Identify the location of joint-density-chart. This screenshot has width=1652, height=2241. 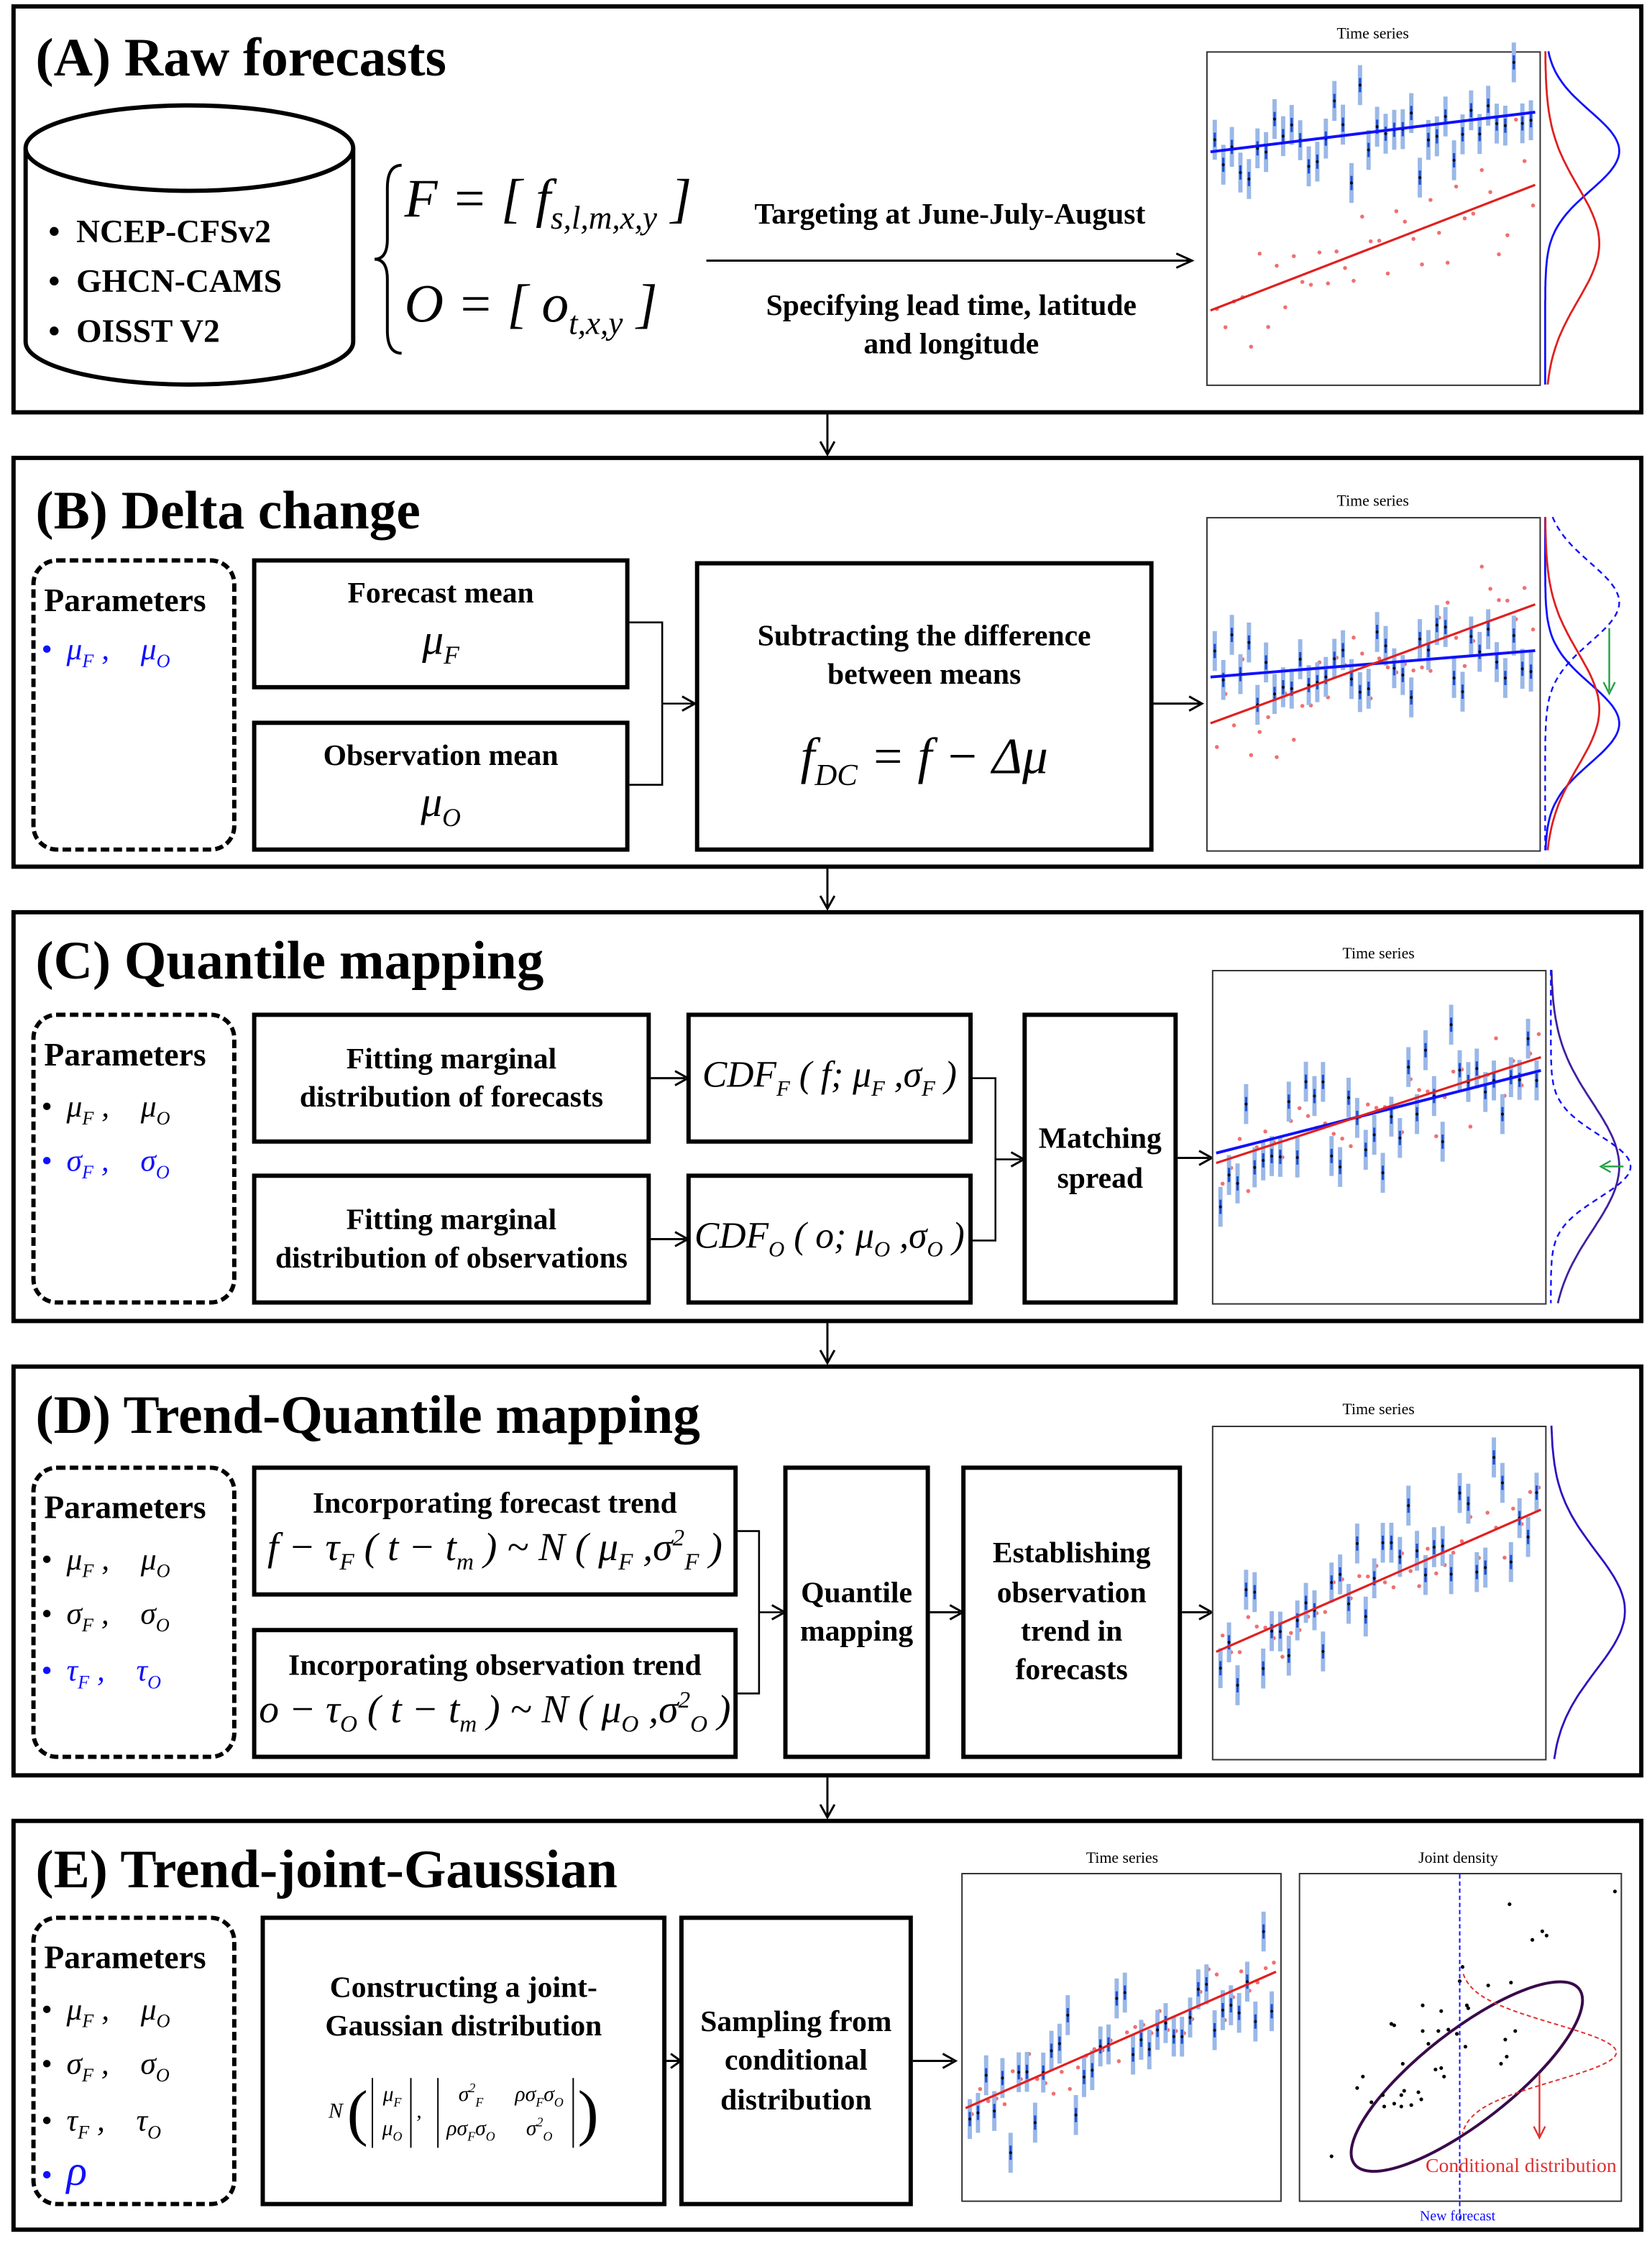
(1473, 2049).